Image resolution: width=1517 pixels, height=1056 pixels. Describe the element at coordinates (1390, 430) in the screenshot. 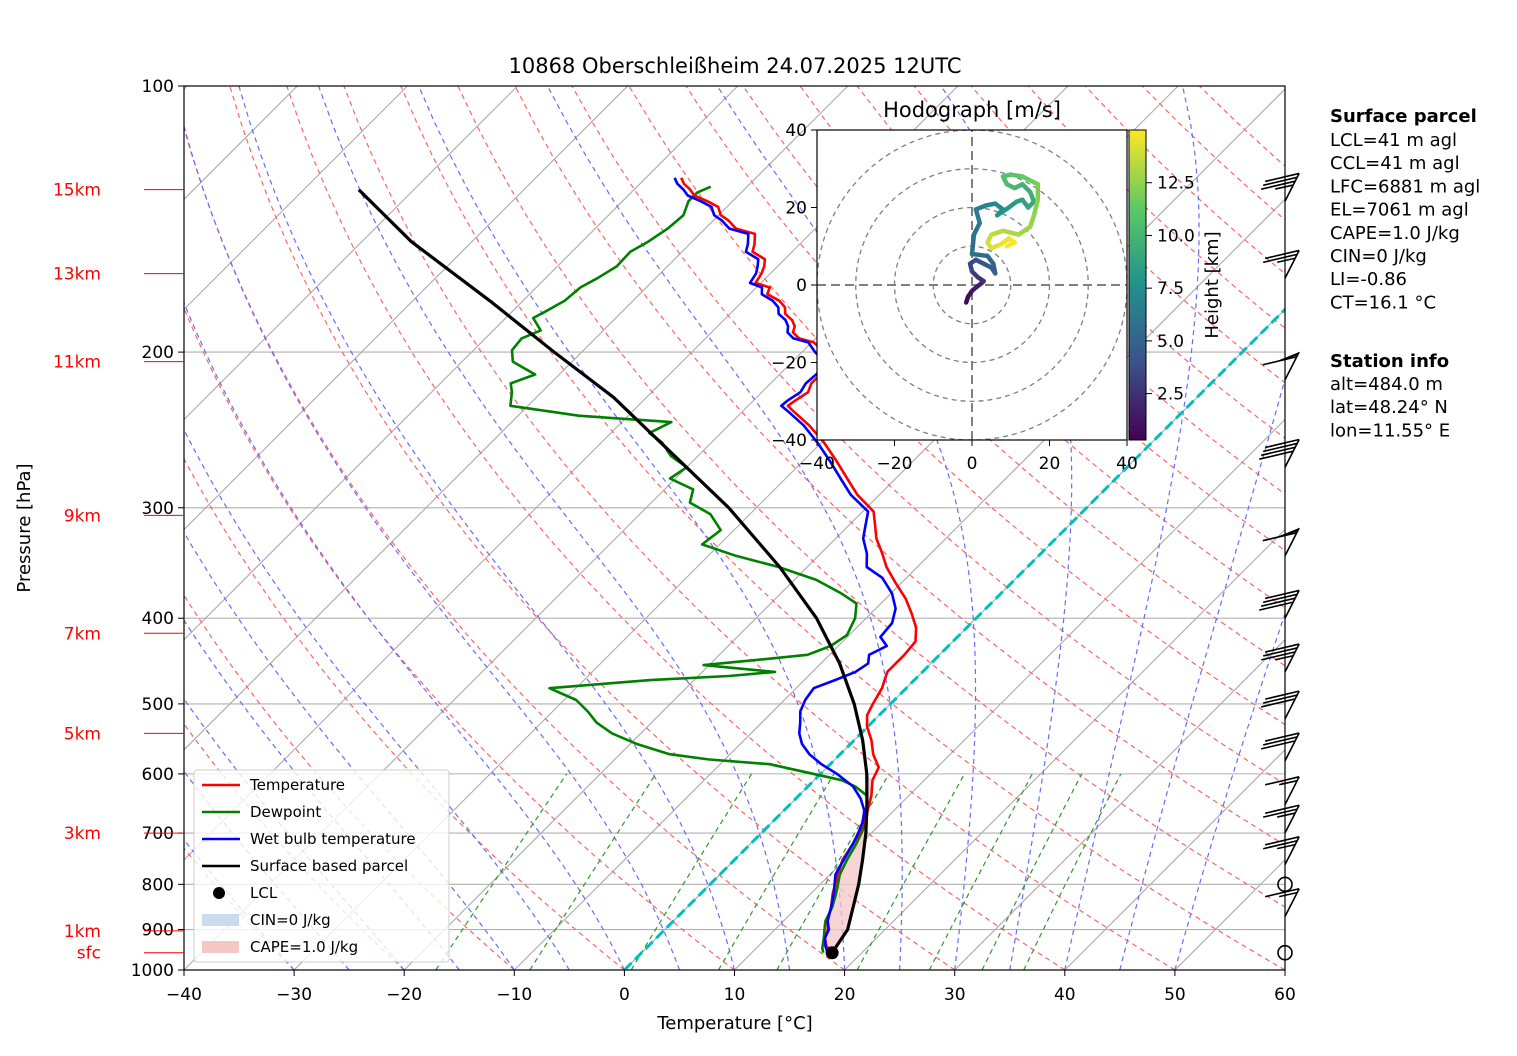

I see `station-info-line: lon=11.55° E` at that location.